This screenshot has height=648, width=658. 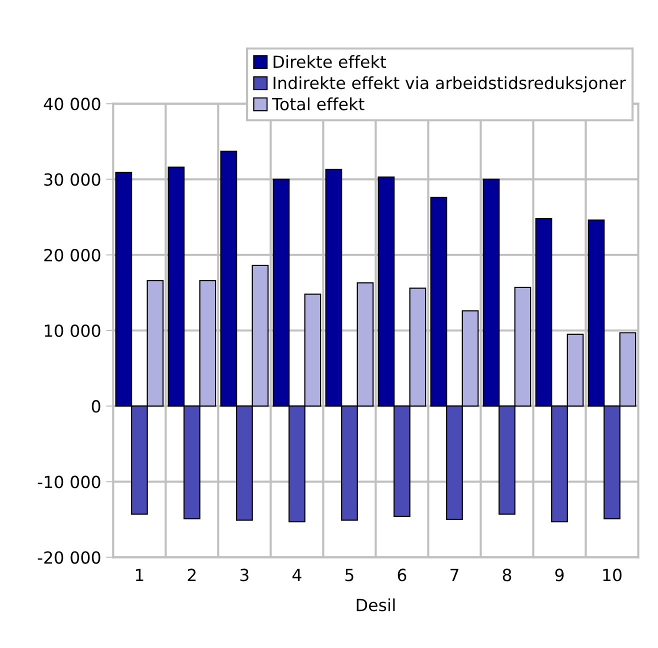 What do you see at coordinates (450, 84) in the screenshot?
I see `legend-label: Indirekte effekt via arbeidstidsreduksjoner` at bounding box center [450, 84].